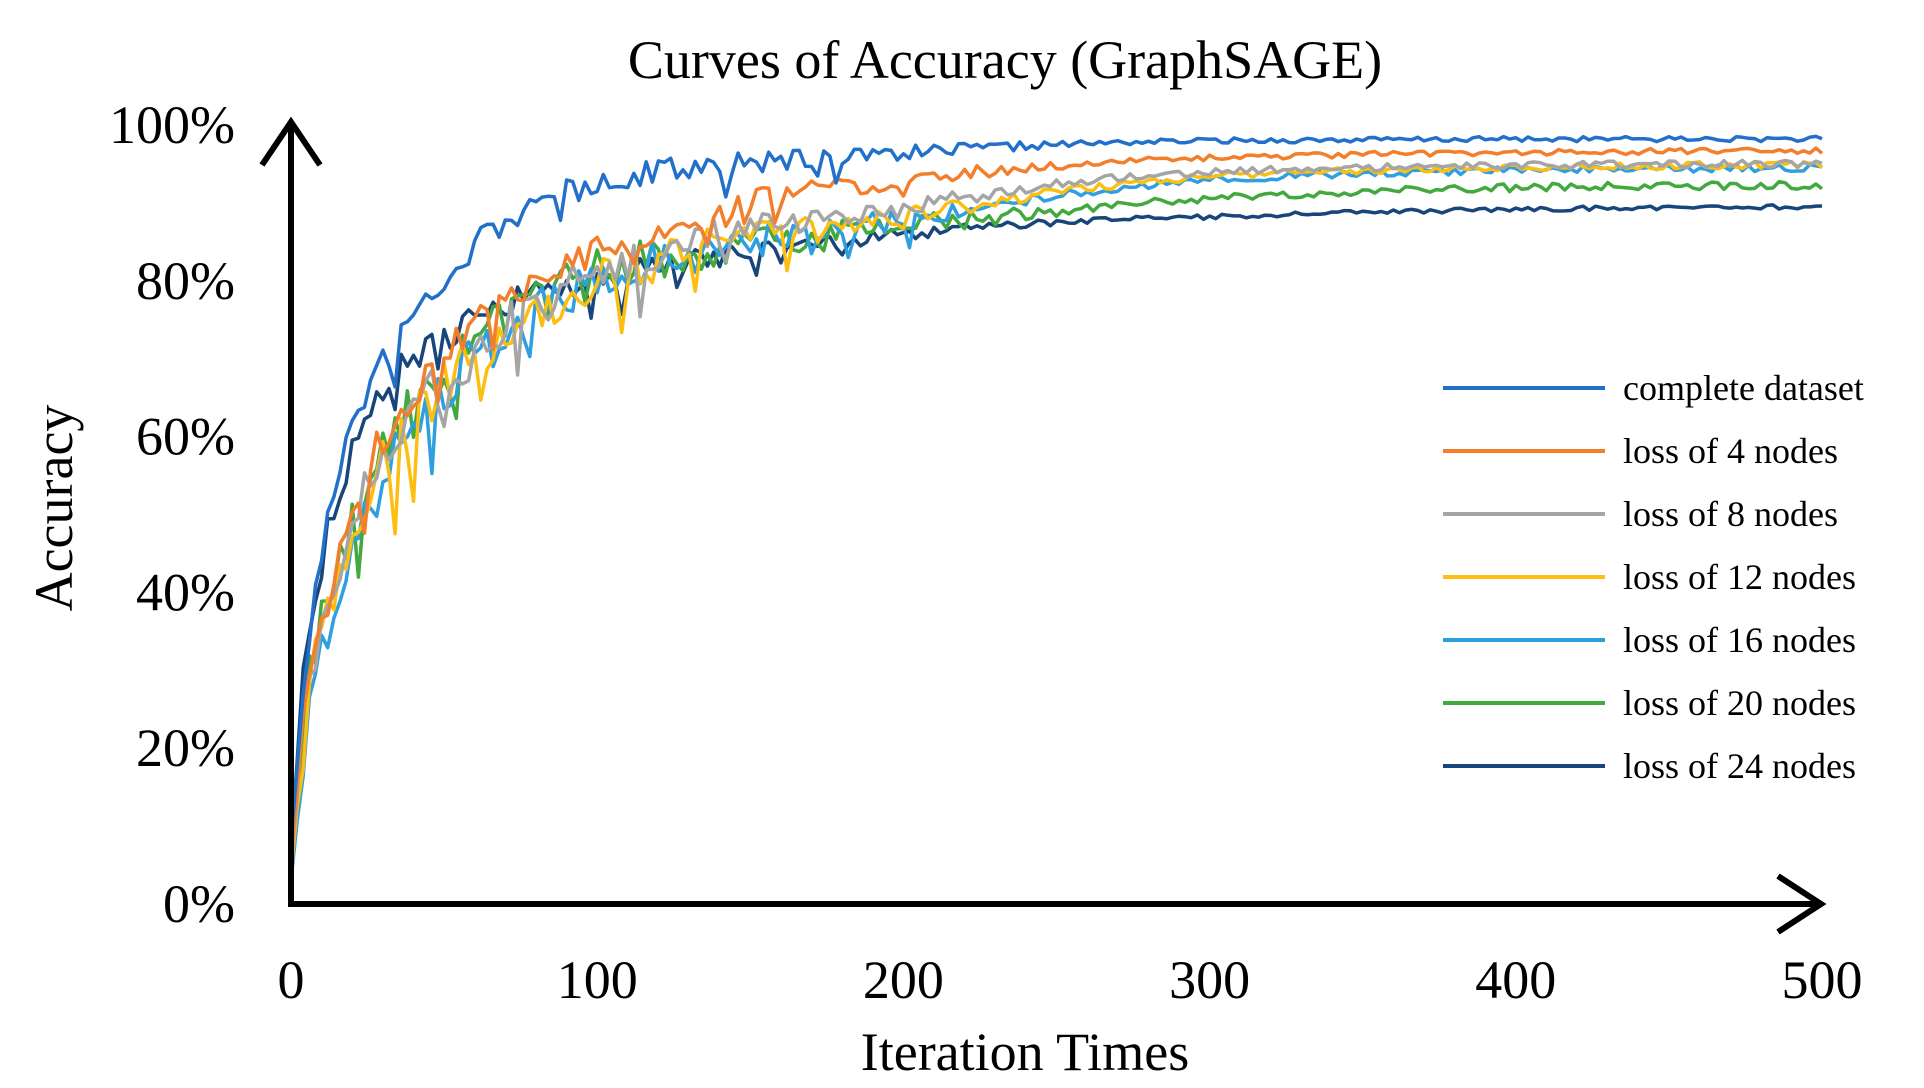 The image size is (1924, 1088). What do you see at coordinates (291, 980) in the screenshot?
I see `x-tick-label: 0` at bounding box center [291, 980].